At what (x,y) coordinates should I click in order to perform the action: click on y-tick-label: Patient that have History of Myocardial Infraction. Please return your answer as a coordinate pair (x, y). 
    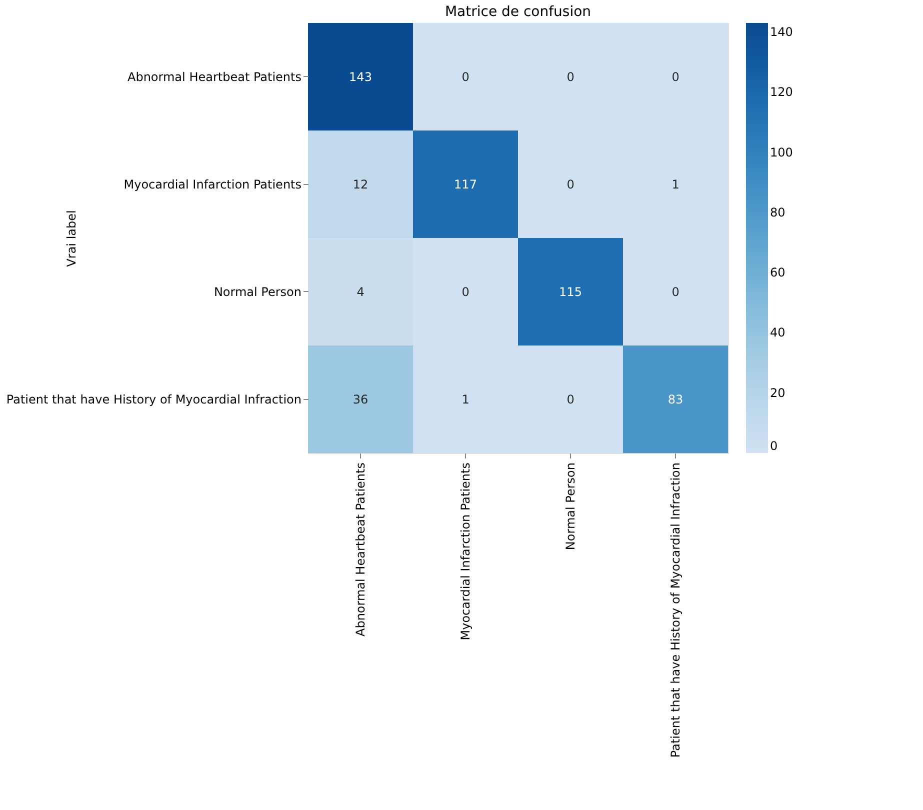
    Looking at the image, I should click on (154, 399).